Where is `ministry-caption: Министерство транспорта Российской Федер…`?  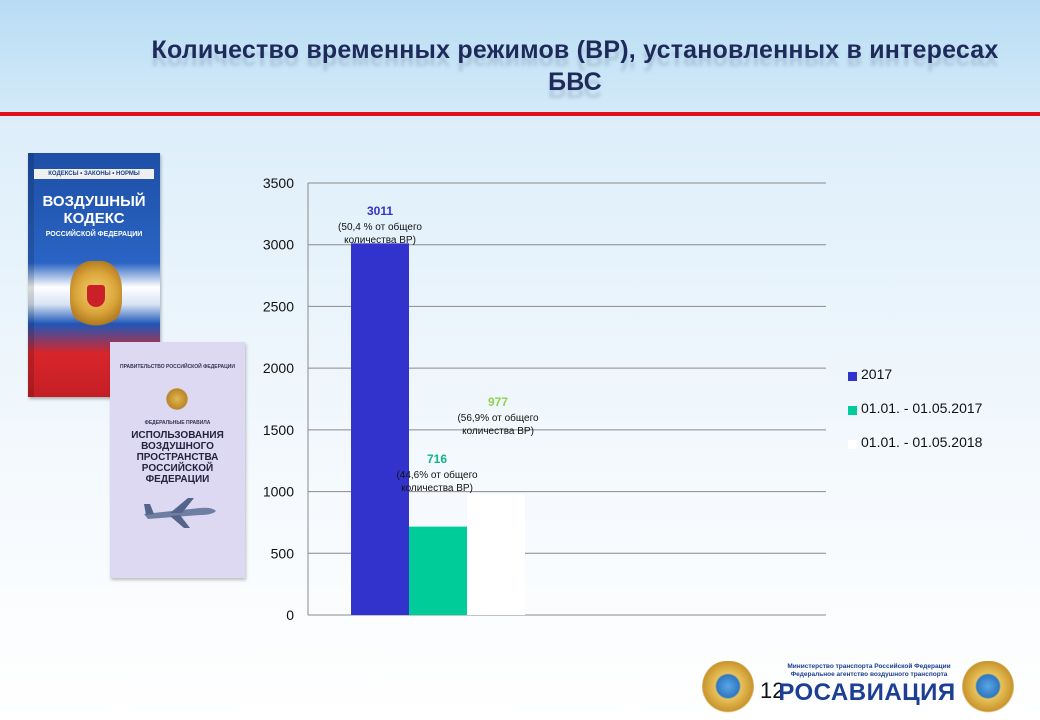
ministry-caption: Министерство транспорта Российской Федер… is located at coordinates (869, 671).